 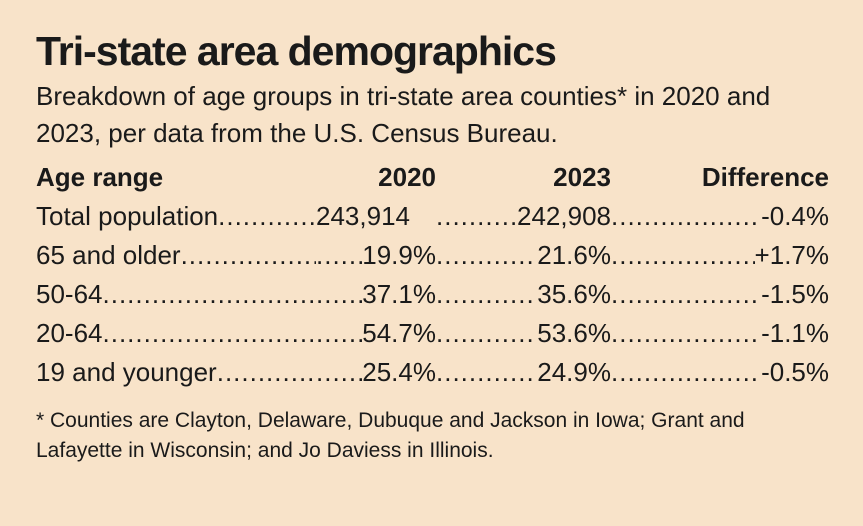 I want to click on table-row: Total population 243,914 242,908 -0.4%, so click(x=432, y=216).